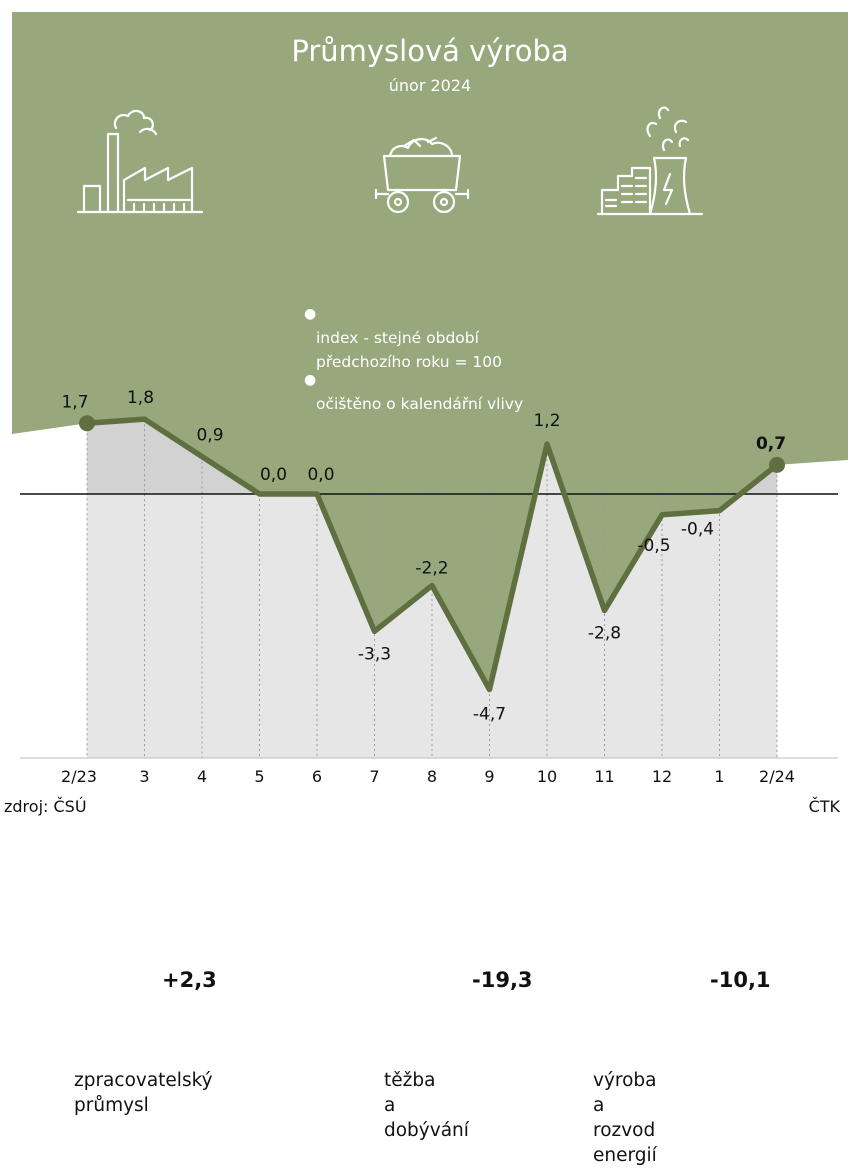 Image resolution: width=860 pixels, height=1168 pixels. I want to click on x-tick-label: 7, so click(374, 776).